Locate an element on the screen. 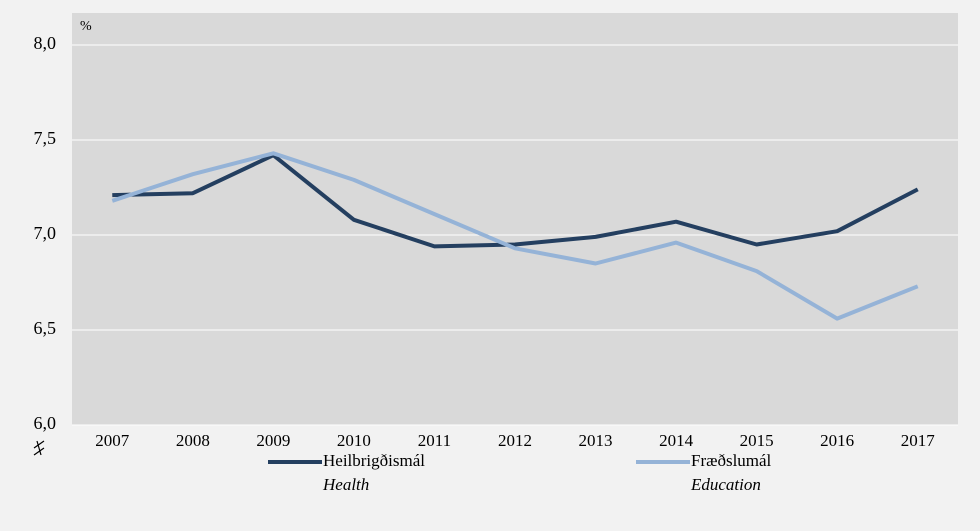 This screenshot has width=980, height=531. x-tick-label: 2011 is located at coordinates (434, 440).